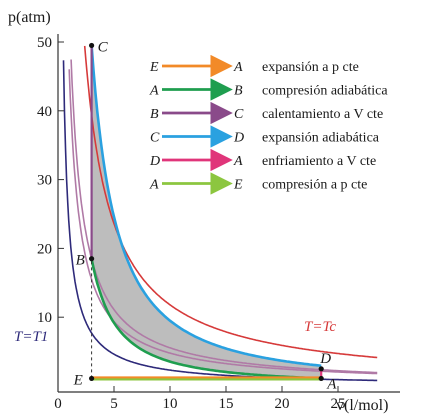 This screenshot has width=430, height=414. What do you see at coordinates (239, 114) in the screenshot?
I see `legend-to-label: C` at bounding box center [239, 114].